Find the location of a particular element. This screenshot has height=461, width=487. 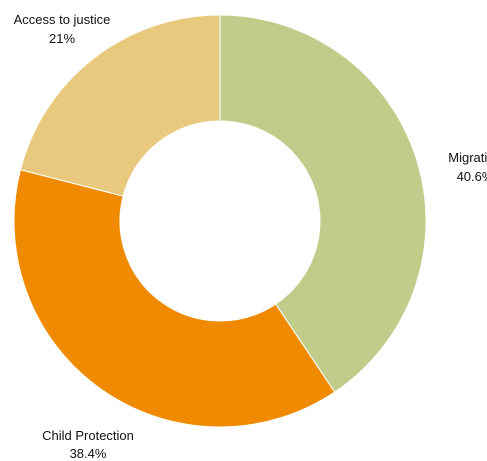

label-name-migration: Migration is located at coordinates (467, 157).